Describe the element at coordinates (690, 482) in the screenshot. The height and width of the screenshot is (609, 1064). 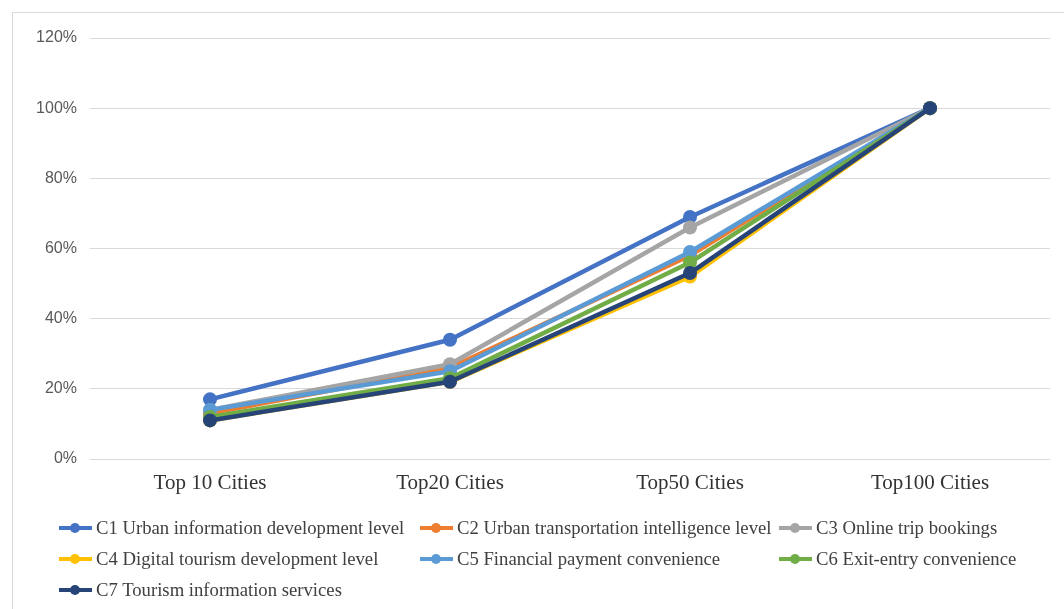
I see `x-tick-label: Top50 Cities` at that location.